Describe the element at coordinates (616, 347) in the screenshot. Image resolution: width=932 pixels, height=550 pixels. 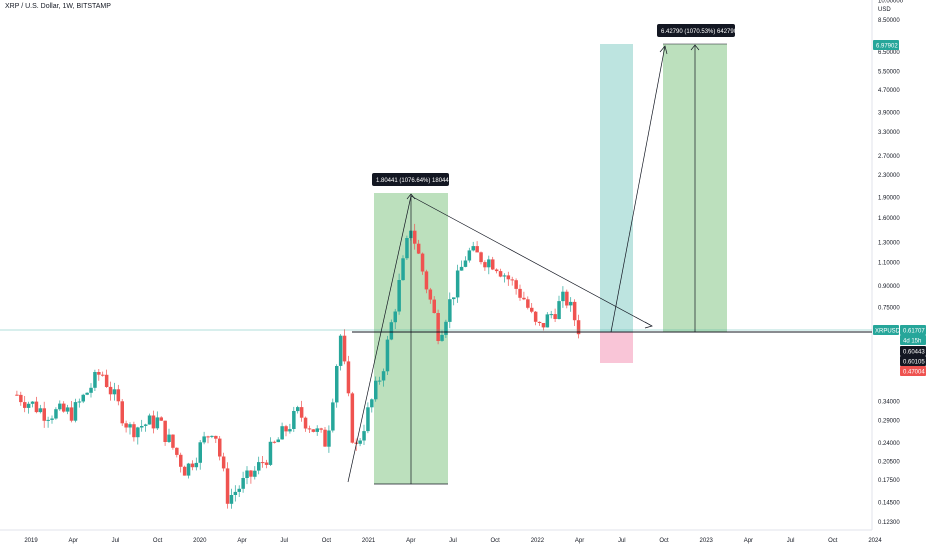
I see `stop-zone` at that location.